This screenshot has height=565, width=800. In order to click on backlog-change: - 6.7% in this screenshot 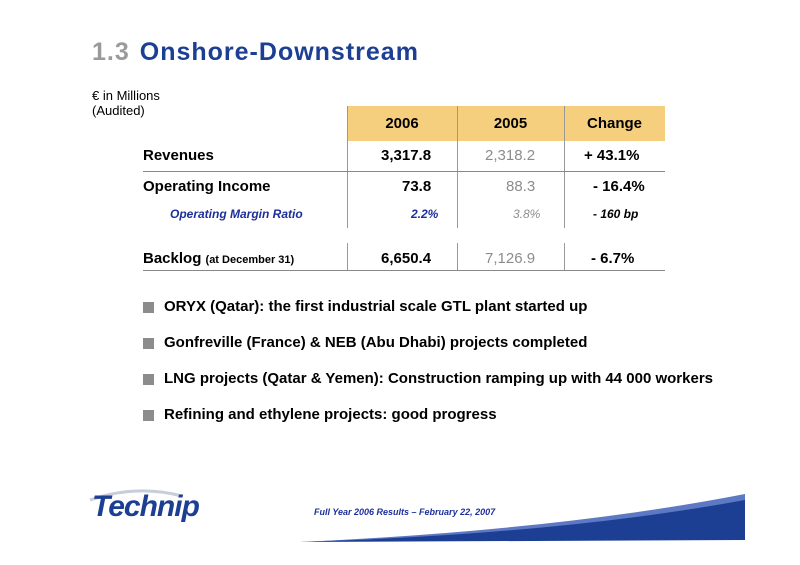, I will do `click(613, 258)`.